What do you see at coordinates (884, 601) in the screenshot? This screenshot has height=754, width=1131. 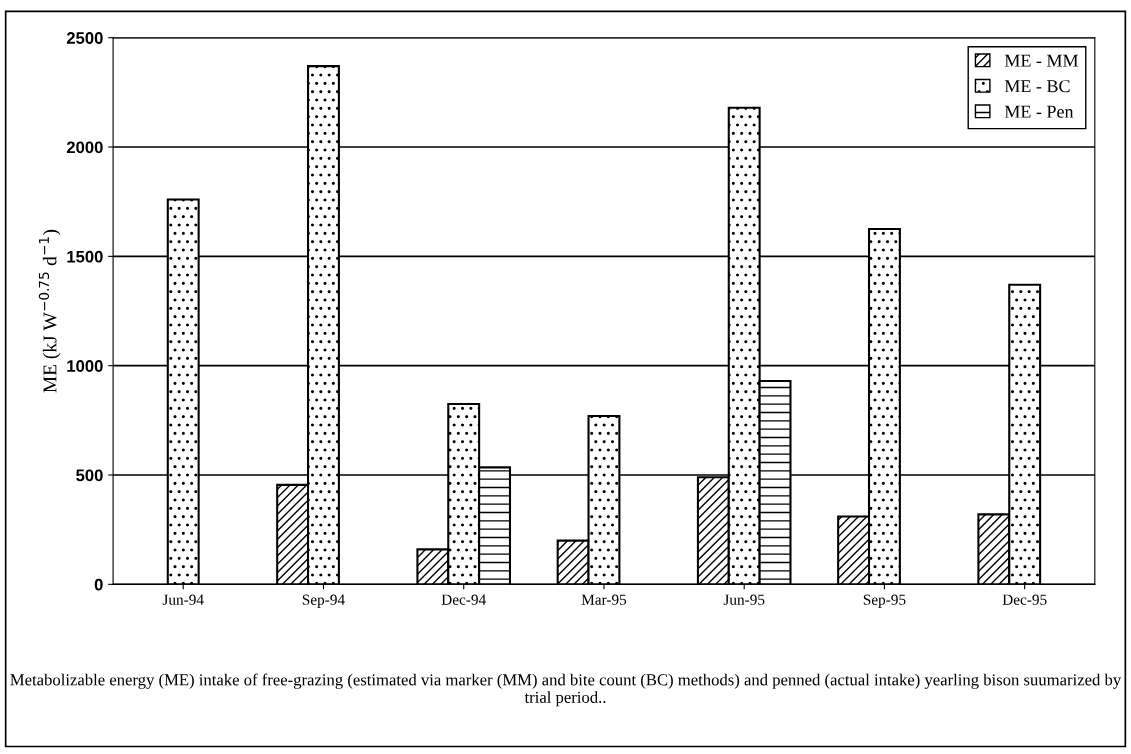 I see `x-tick-label: Sep-95` at bounding box center [884, 601].